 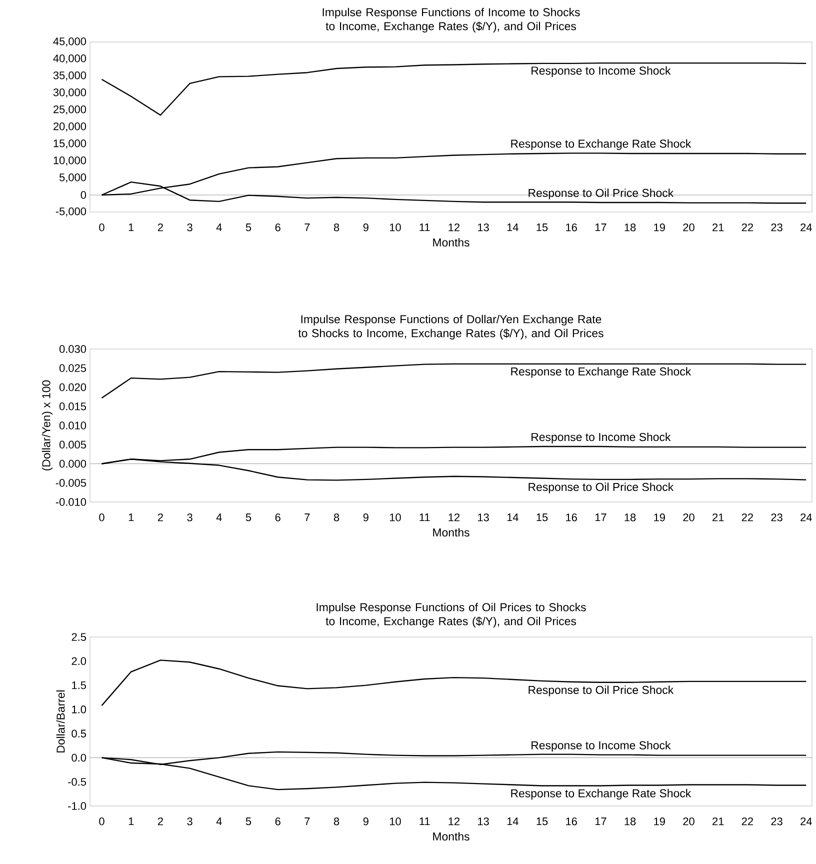 I want to click on y-tick-label: 10,000, so click(x=70, y=161).